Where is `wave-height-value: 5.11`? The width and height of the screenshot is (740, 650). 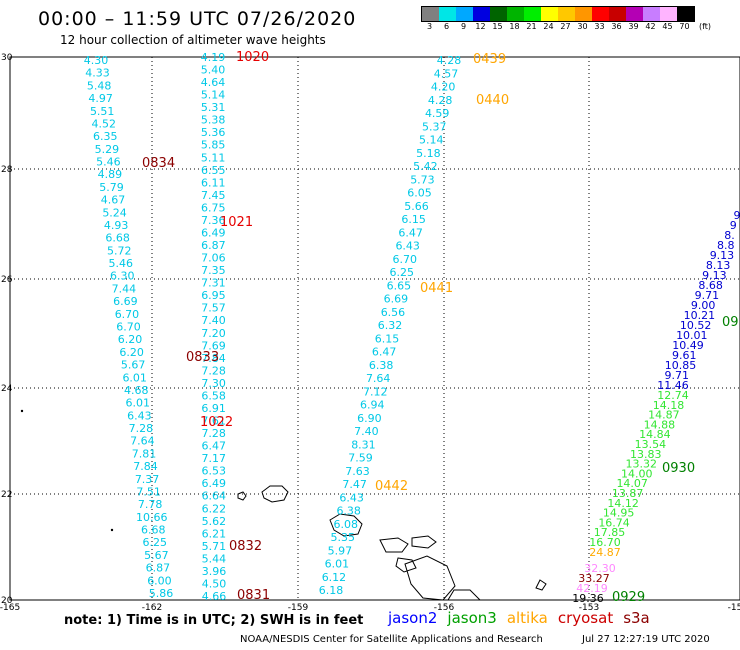
wave-height-value: 5.11 is located at coordinates (213, 157).